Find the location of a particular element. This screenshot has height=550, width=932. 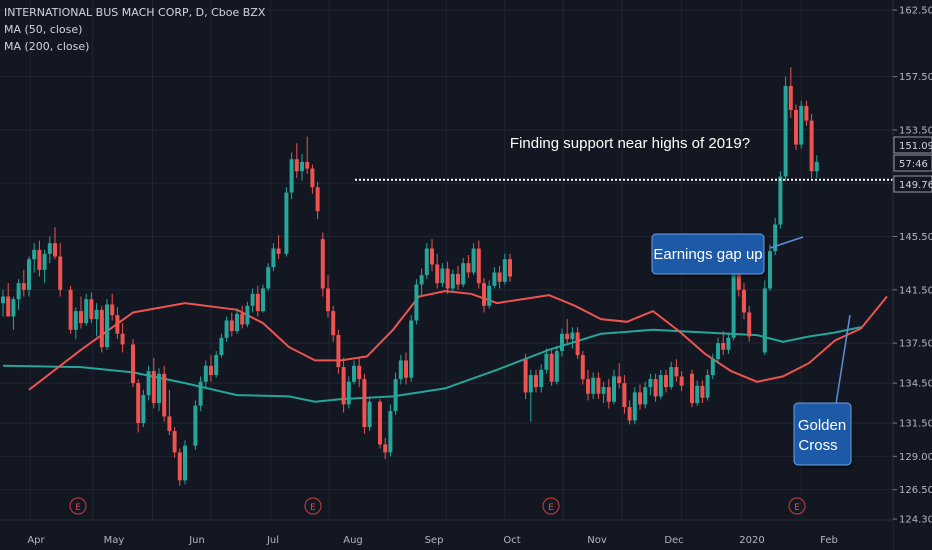

earnings-marker is located at coordinates (797, 506).